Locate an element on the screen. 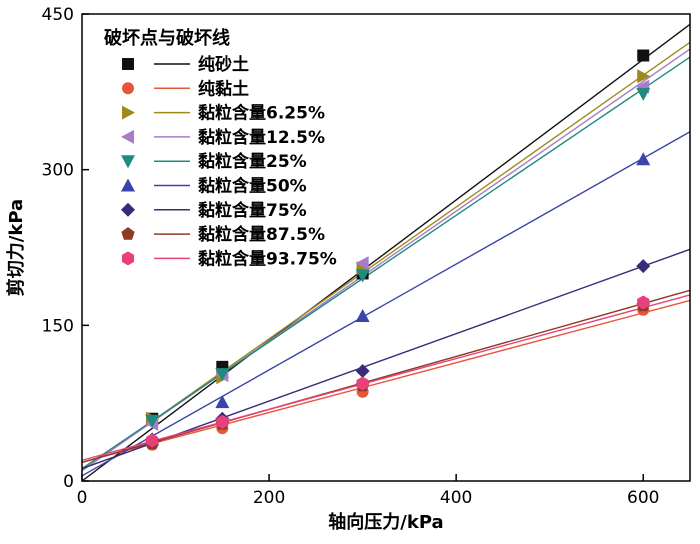 This screenshot has height=544, width=700. y-tick-label-150: 150 is located at coordinates (58, 326).